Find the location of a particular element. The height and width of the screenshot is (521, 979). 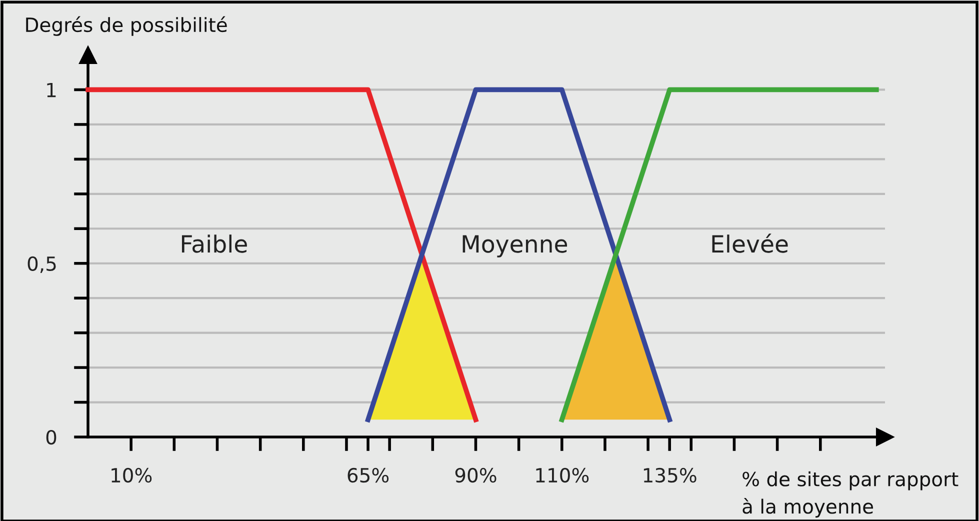

x-tick-label: 10% is located at coordinates (132, 475).